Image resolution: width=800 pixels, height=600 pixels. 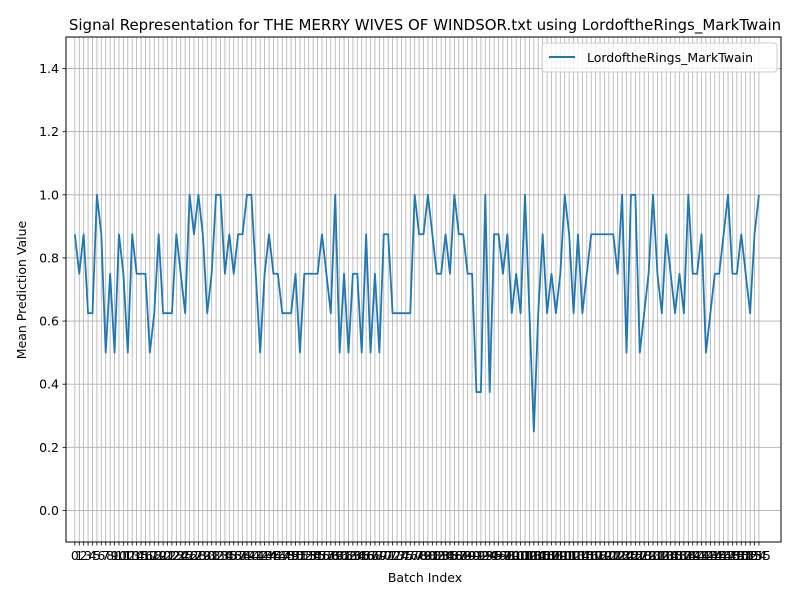 I want to click on x-tick-label: 102, so click(x=525, y=555).